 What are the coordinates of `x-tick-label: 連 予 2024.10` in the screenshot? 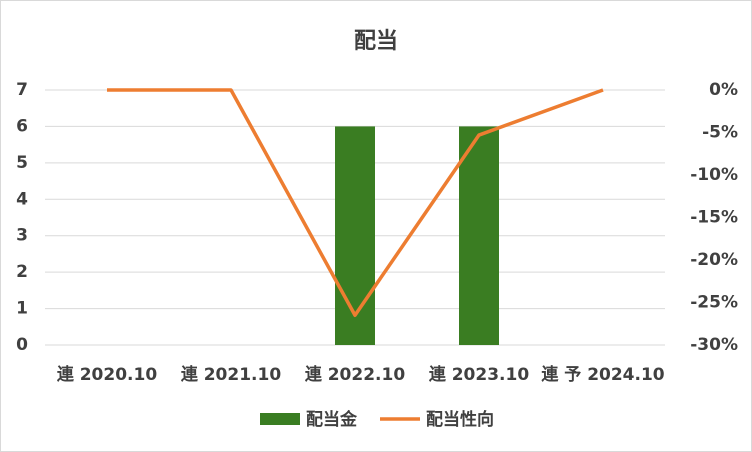 It's located at (602, 374).